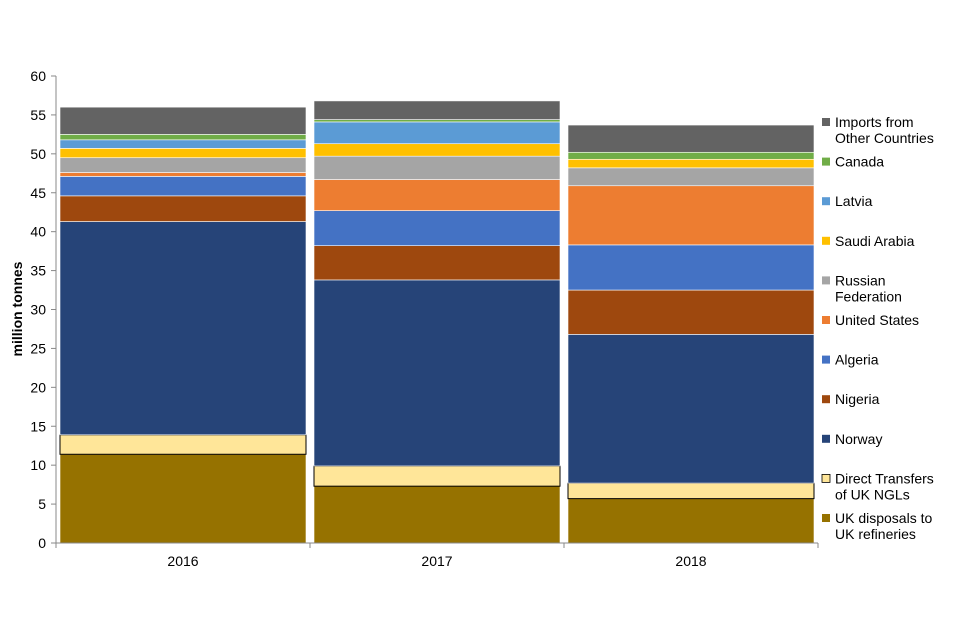  Describe the element at coordinates (38, 193) in the screenshot. I see `y-tick-label: 45` at that location.